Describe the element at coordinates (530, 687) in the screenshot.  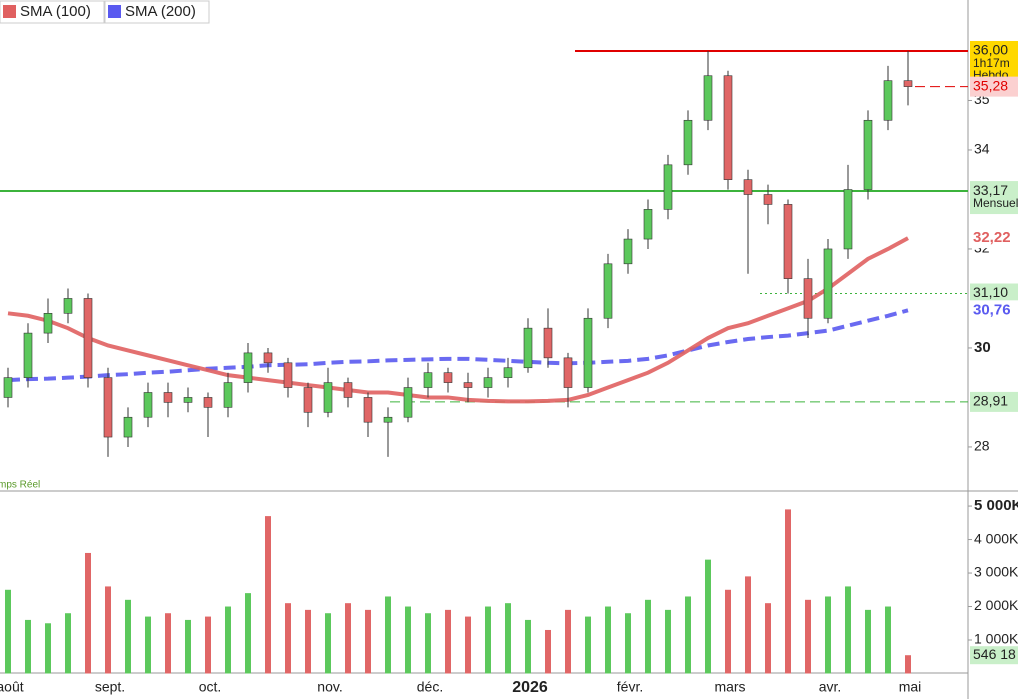
I see `x-tick-label: 2026` at that location.